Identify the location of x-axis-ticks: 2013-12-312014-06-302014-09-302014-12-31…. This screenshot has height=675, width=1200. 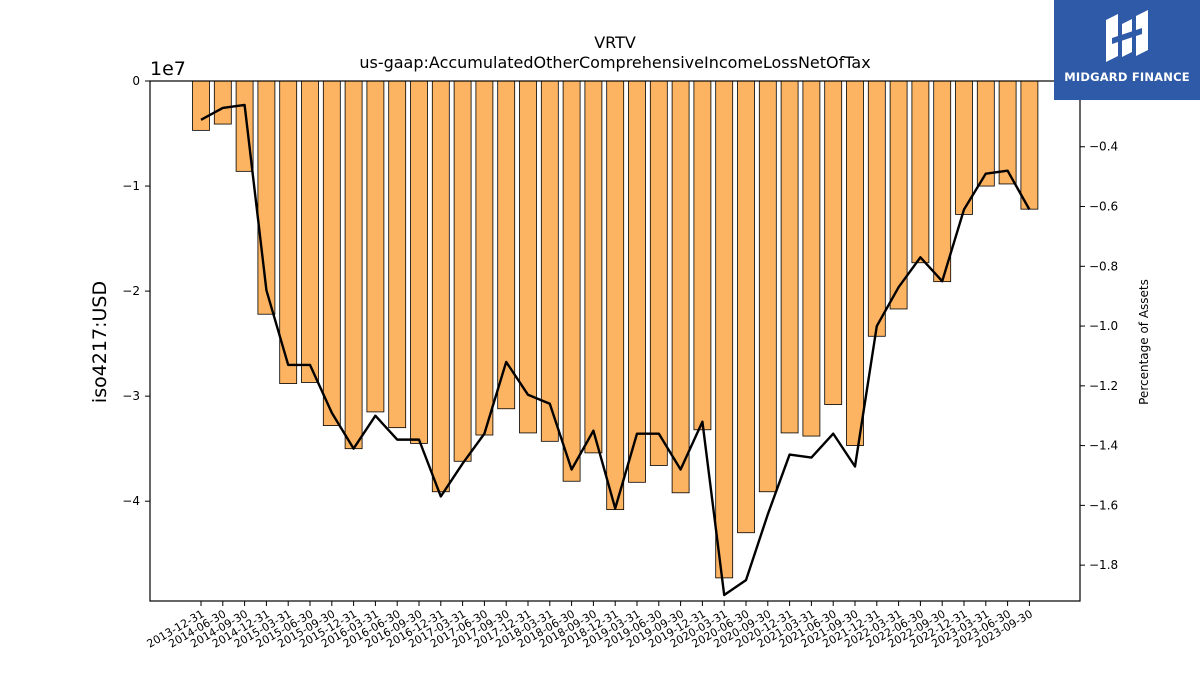
(590, 626).